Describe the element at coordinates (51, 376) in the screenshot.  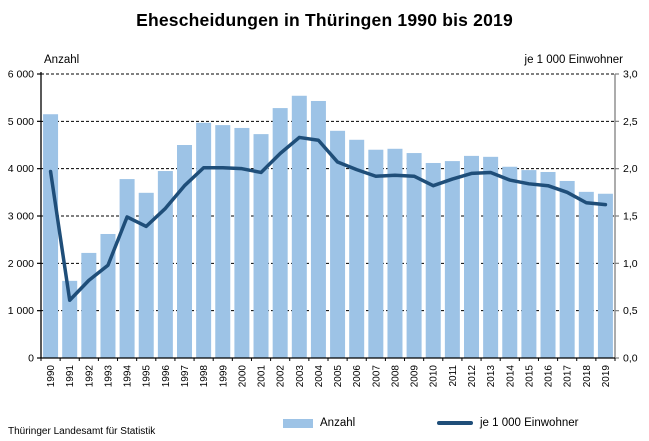
I see `x-tick-label-1990: 1990` at that location.